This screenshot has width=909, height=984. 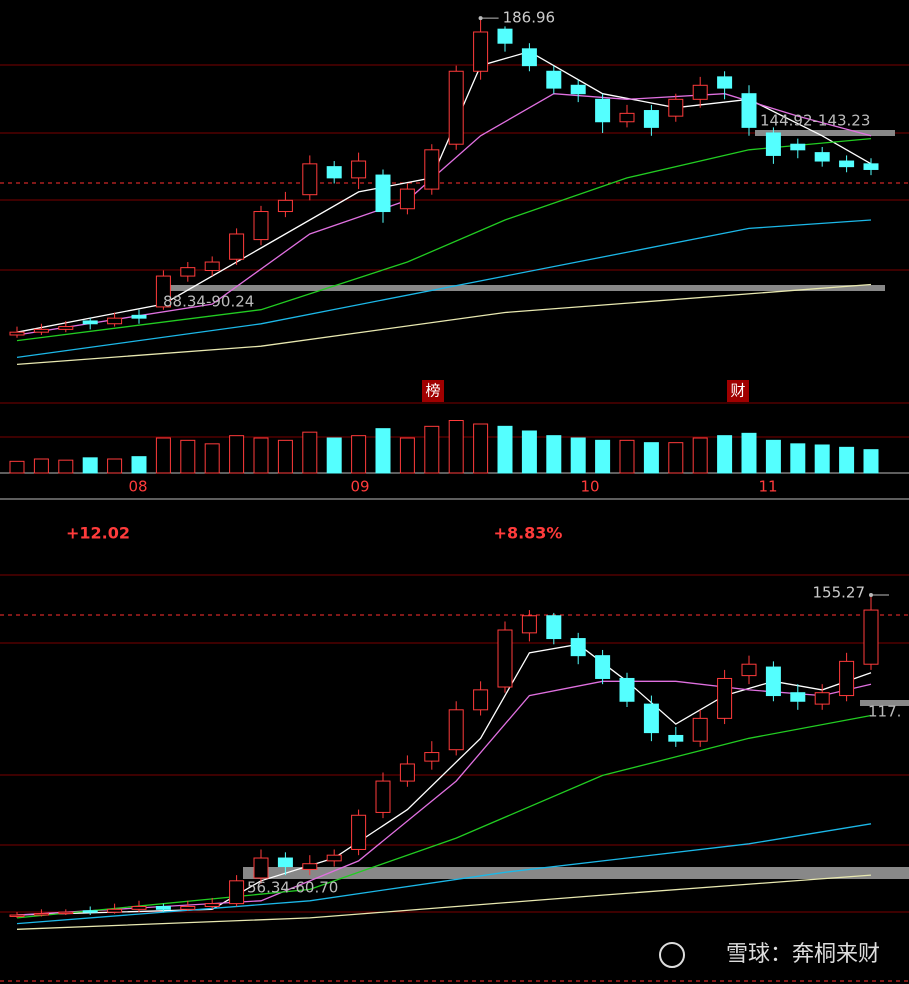 I want to click on event-marker: 财, so click(x=737, y=391).